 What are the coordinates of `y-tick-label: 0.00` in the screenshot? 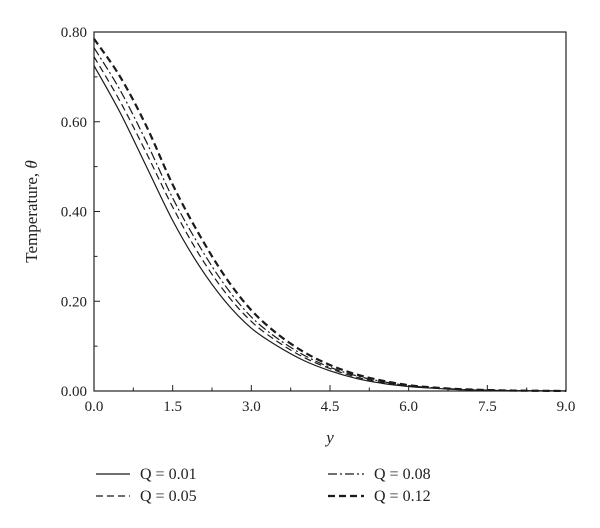 It's located at (74, 392).